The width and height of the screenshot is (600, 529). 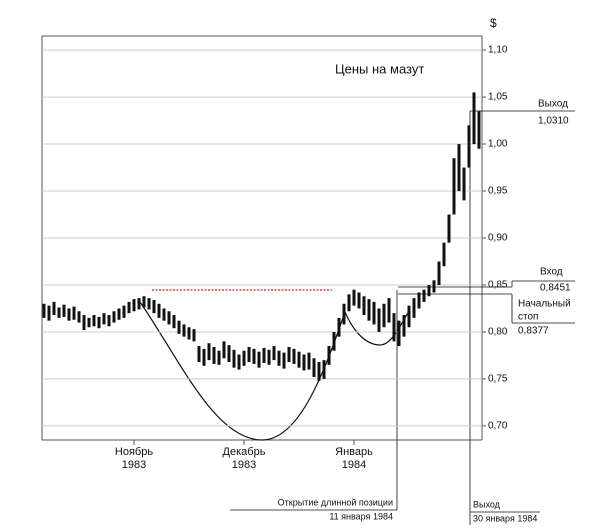 What do you see at coordinates (498, 238) in the screenshot?
I see `y-tick-label: 0,90` at bounding box center [498, 238].